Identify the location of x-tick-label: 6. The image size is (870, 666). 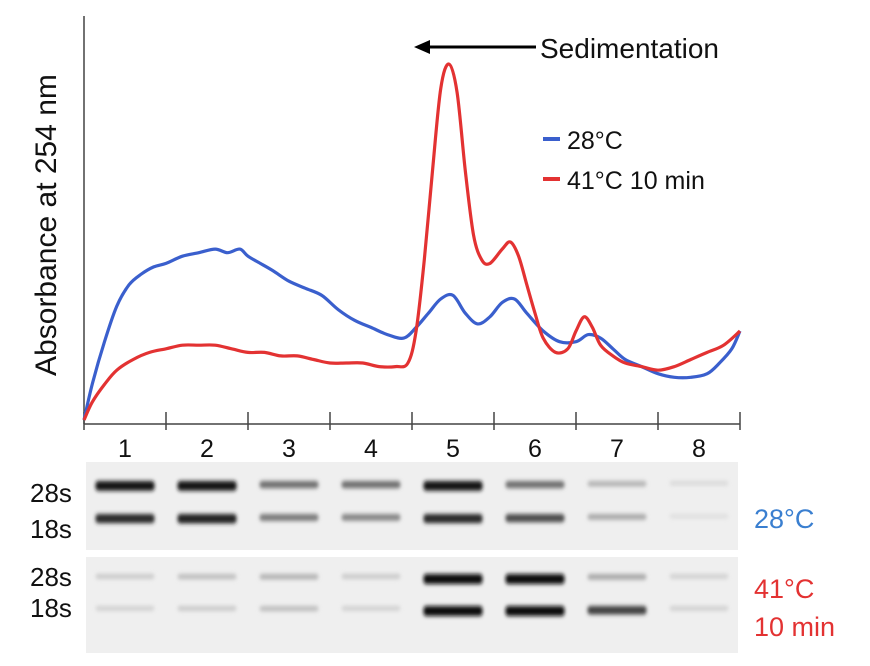
(535, 449).